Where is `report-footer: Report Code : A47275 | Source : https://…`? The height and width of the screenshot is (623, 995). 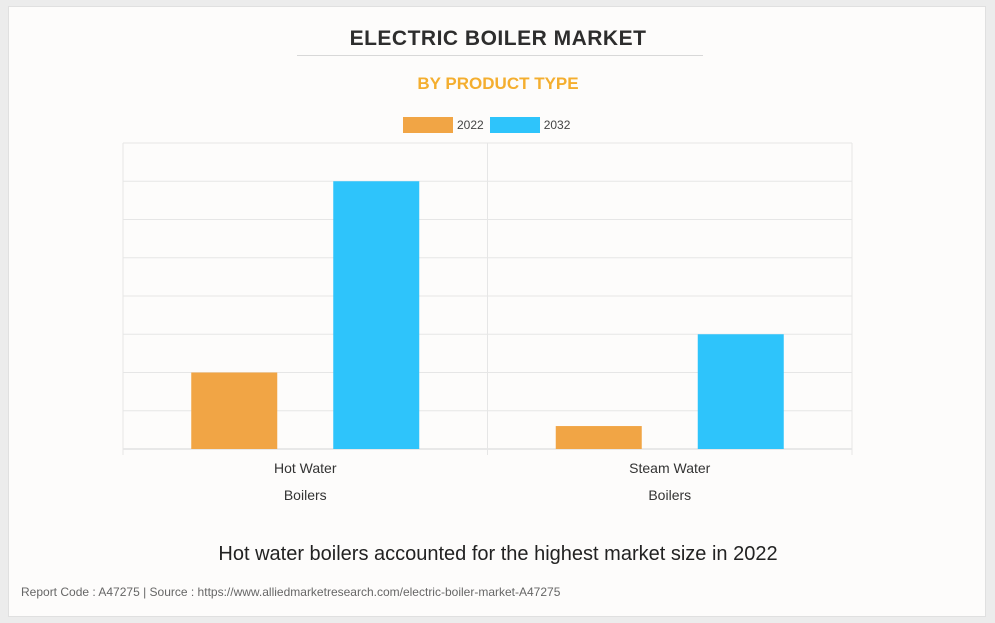 report-footer: Report Code : A47275 | Source : https://… is located at coordinates (291, 592).